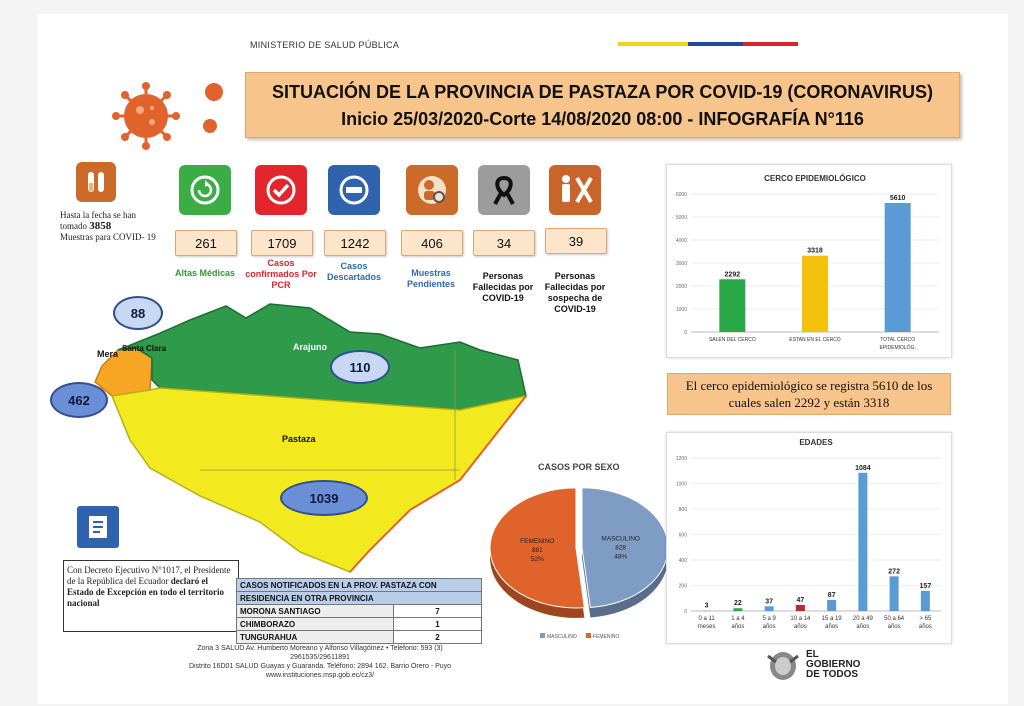 The image size is (1024, 706). Describe the element at coordinates (707, 627) in the screenshot. I see `x-tick-label: meses` at that location.